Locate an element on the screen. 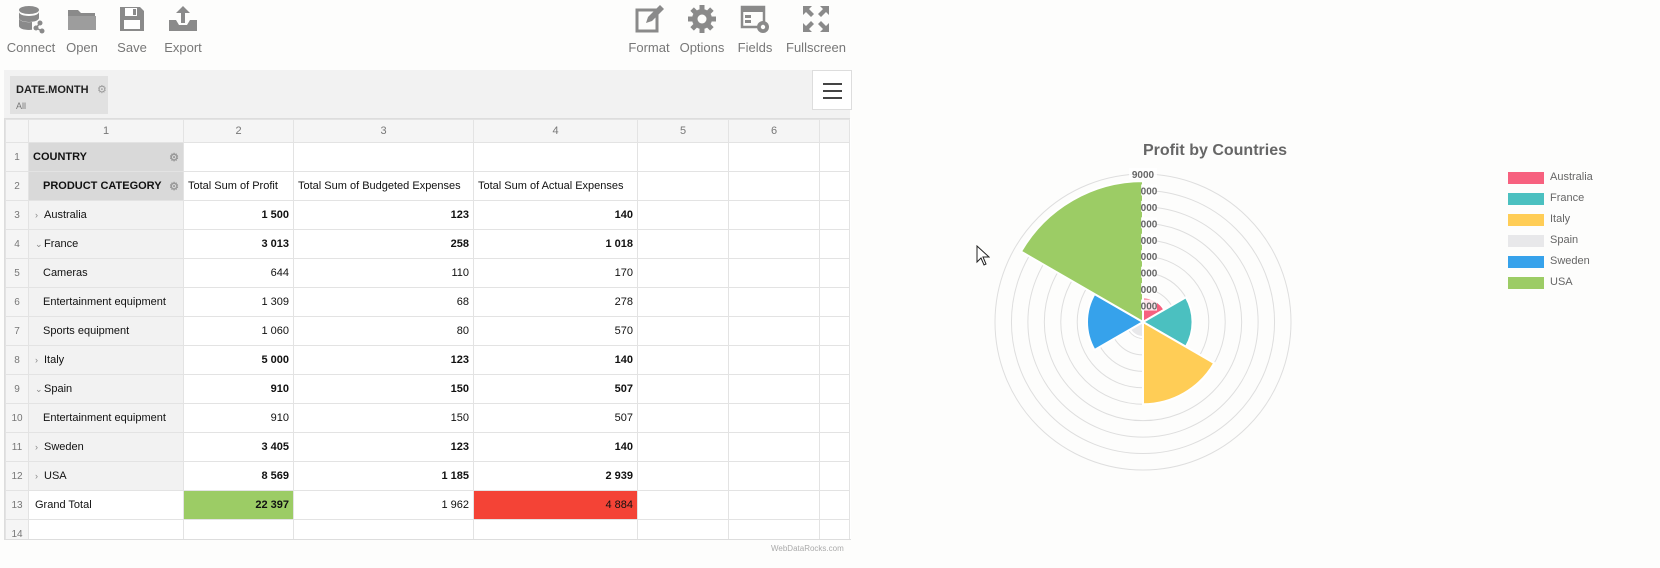  table-row: 8 › Italy 5 000 123 140 is located at coordinates (427, 360).